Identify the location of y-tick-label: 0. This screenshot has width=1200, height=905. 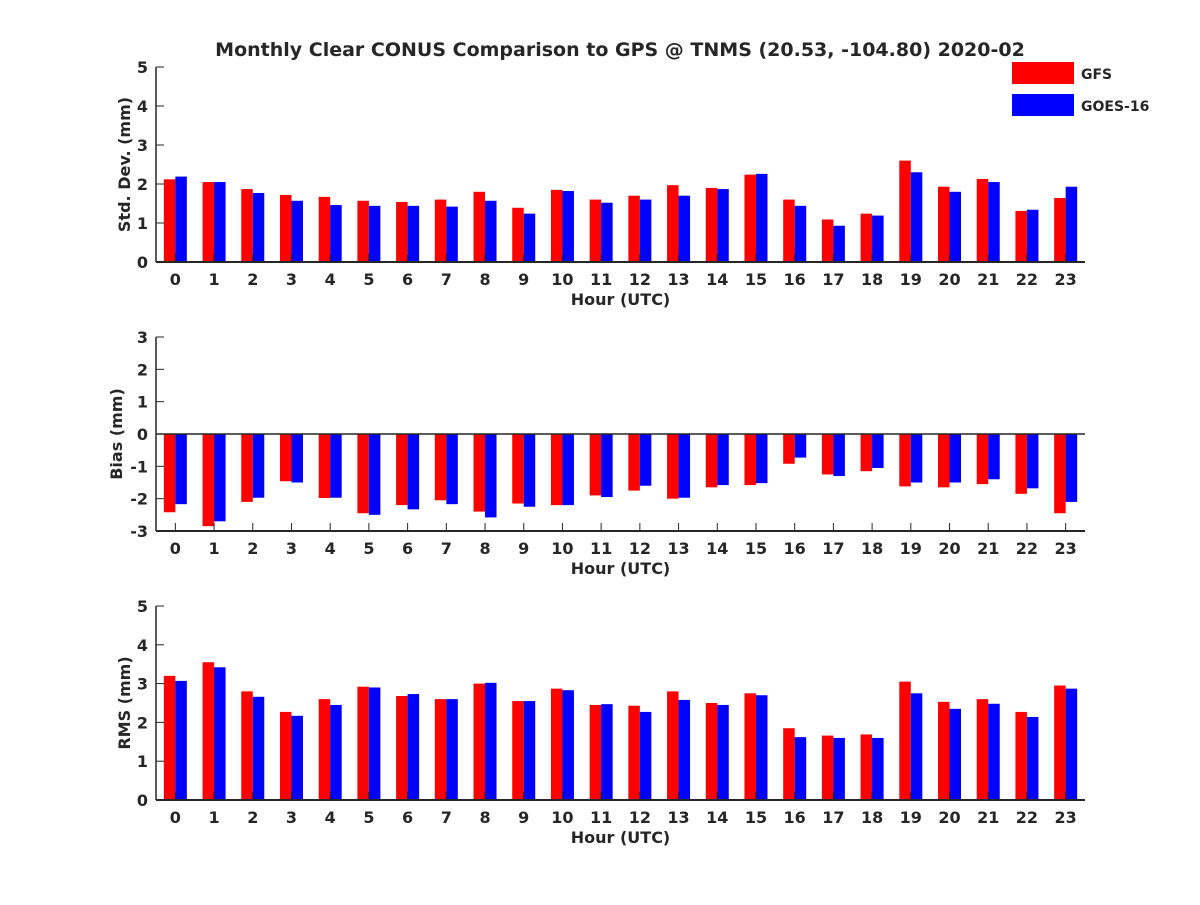
(142, 434).